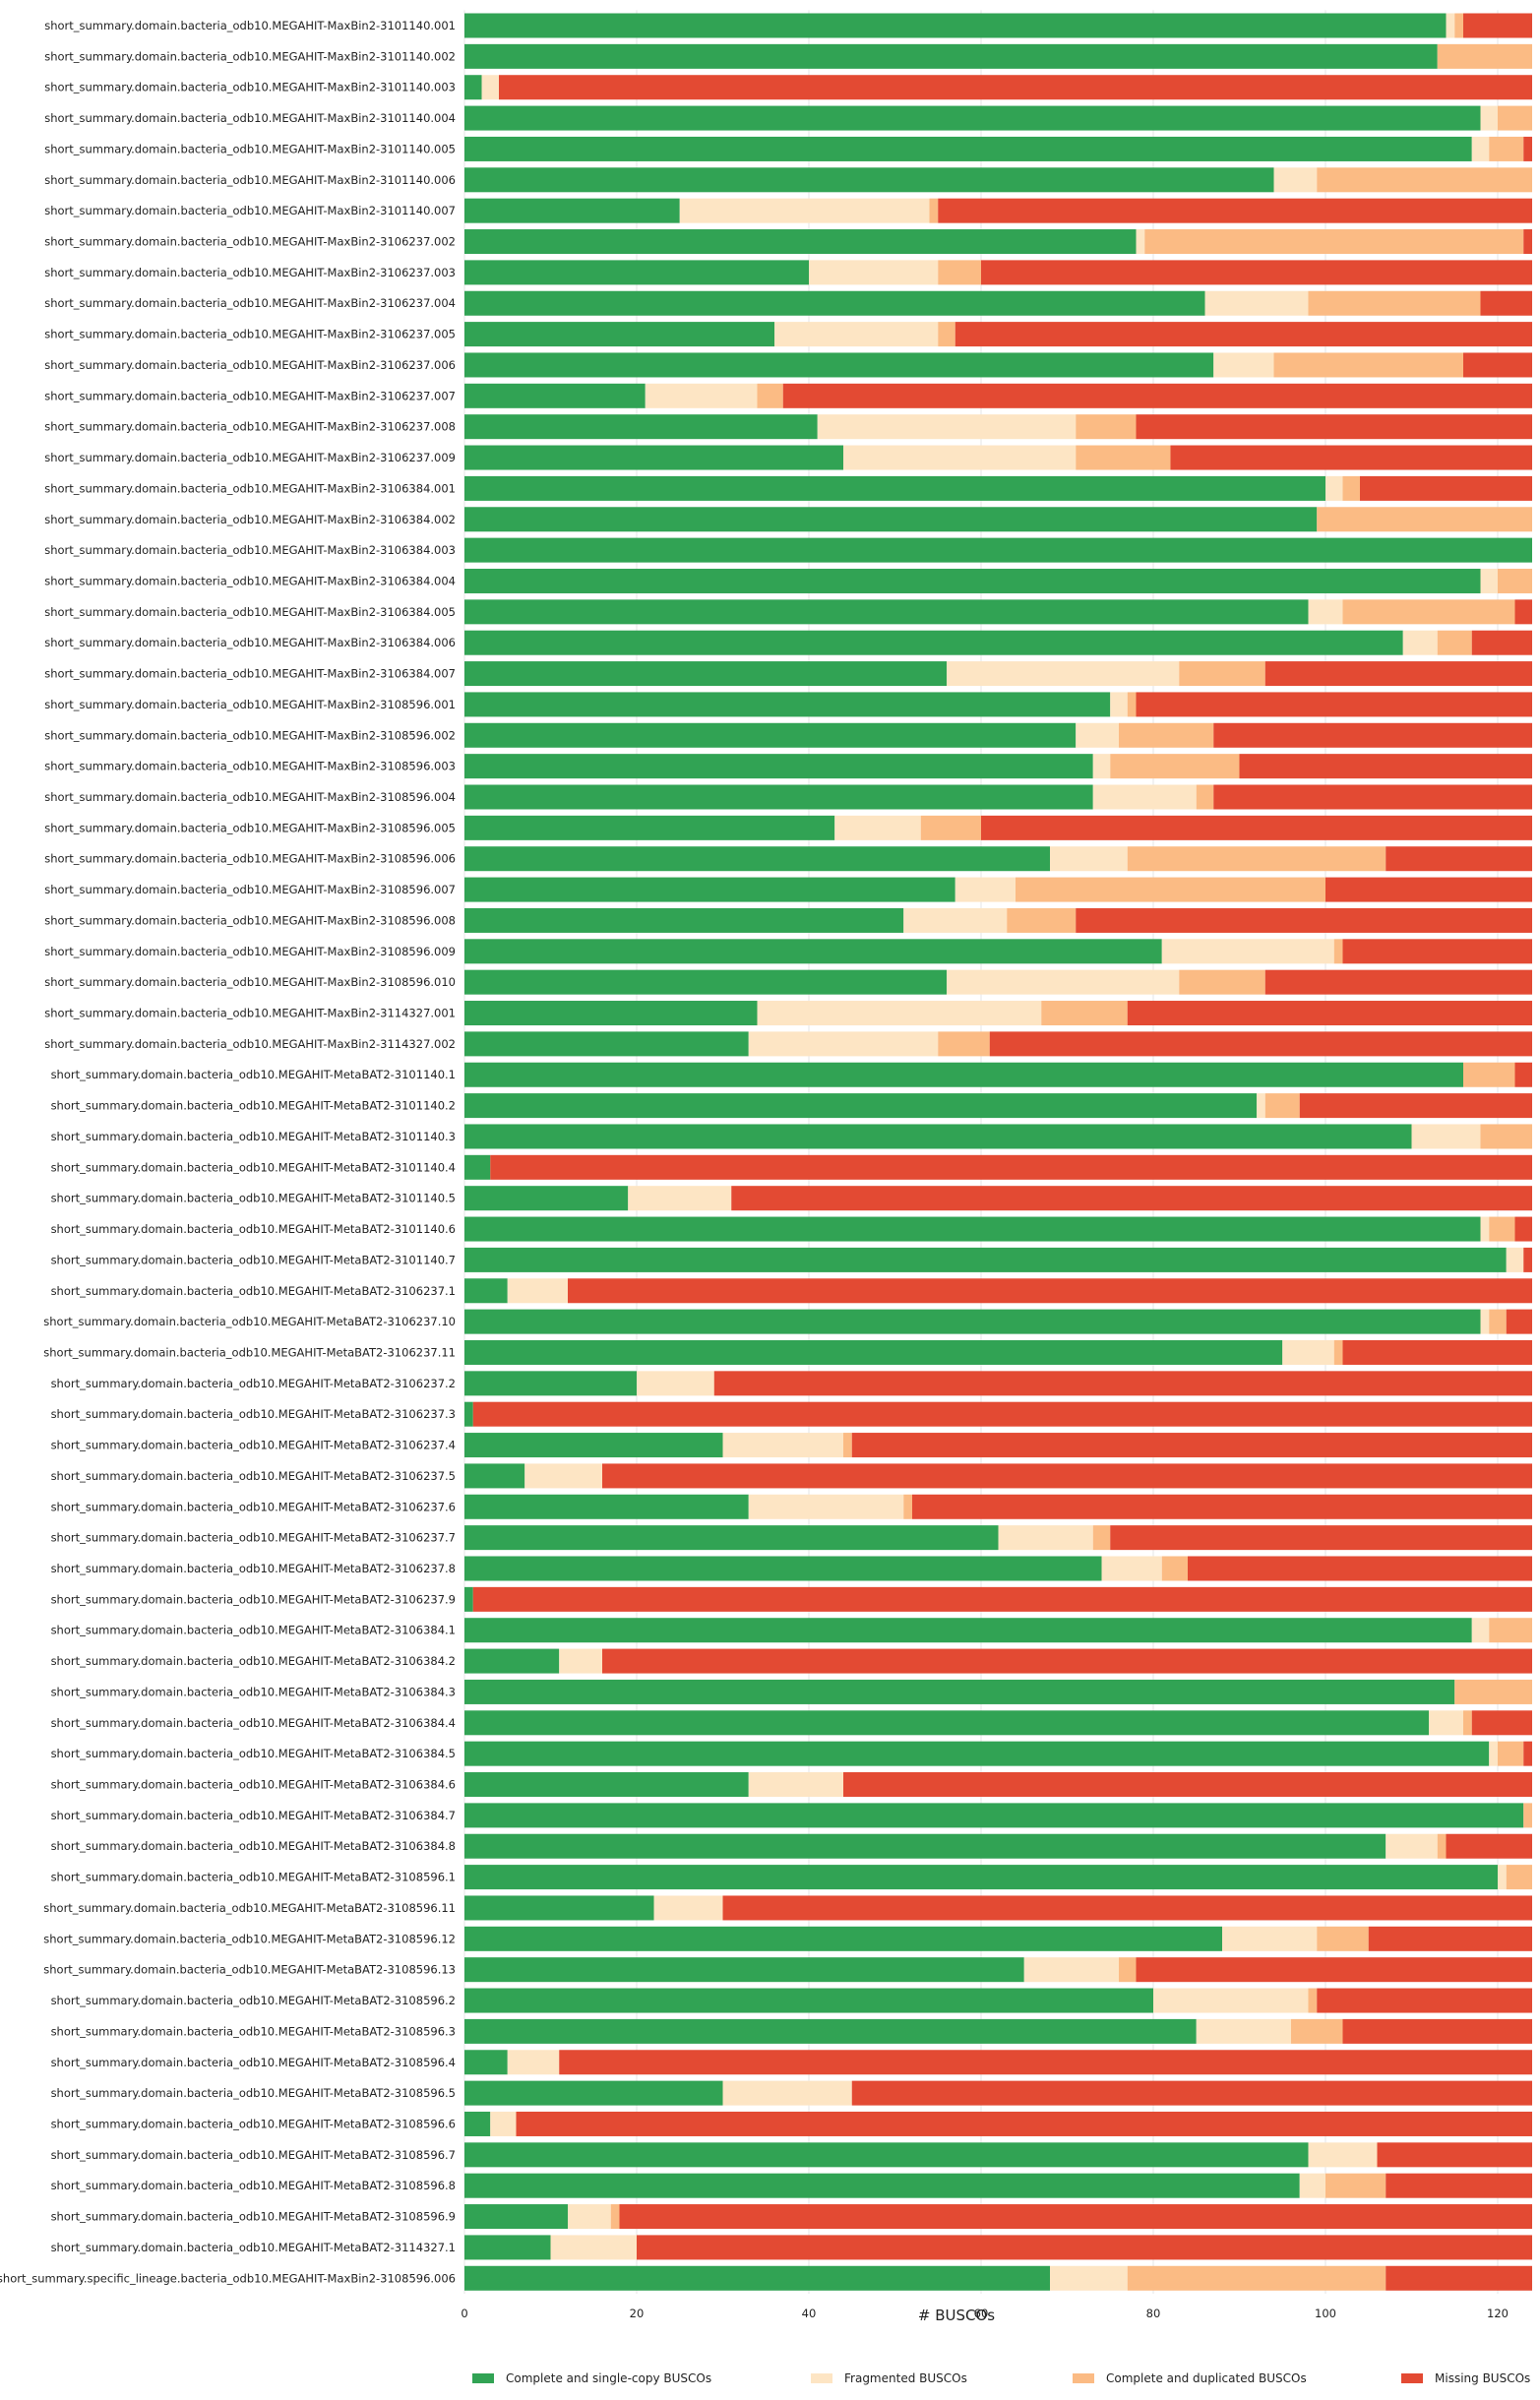 The height and width of the screenshot is (2400, 1540). Describe the element at coordinates (1498, 2313) in the screenshot. I see `x-tick-label: 120` at that location.